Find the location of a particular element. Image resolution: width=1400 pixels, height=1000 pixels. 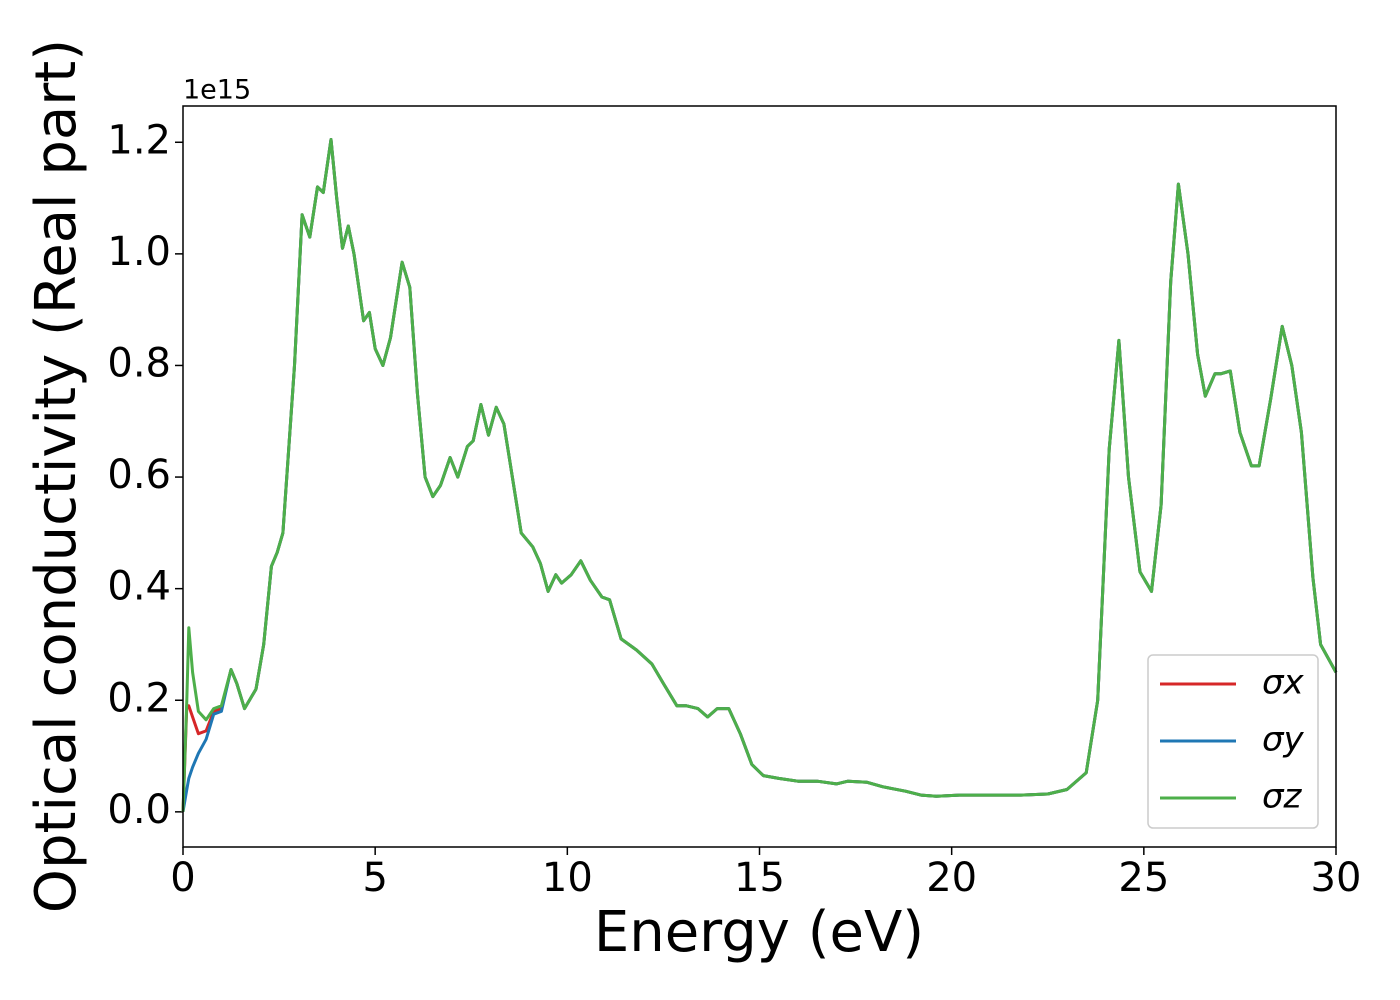

y-tick-label: 0.4 is located at coordinates (139, 587).